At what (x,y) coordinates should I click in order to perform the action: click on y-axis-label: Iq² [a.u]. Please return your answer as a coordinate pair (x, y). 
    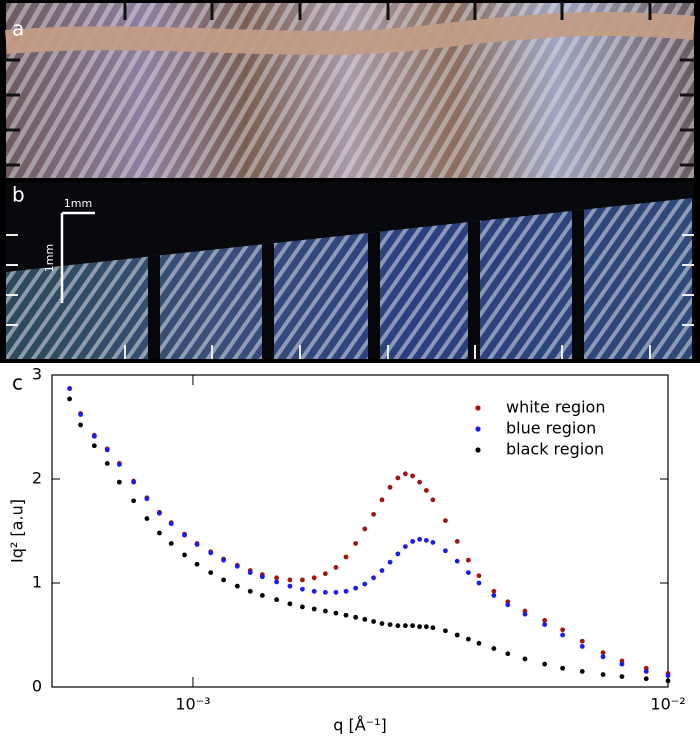
    Looking at the image, I should click on (17, 531).